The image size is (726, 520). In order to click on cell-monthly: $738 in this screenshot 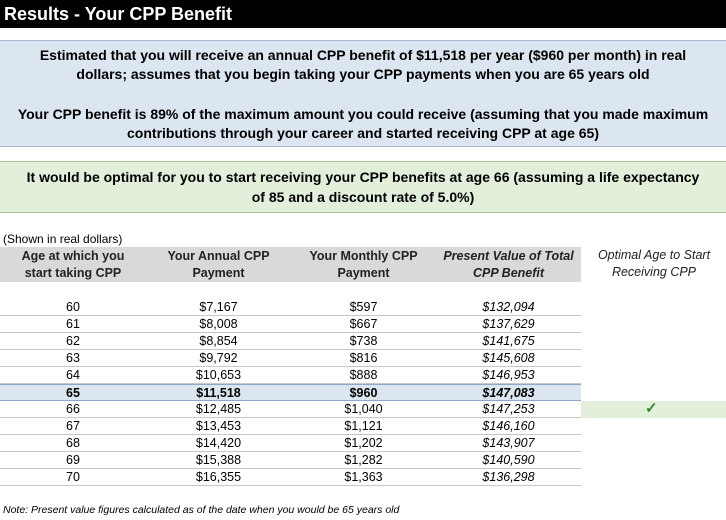, I will do `click(363, 341)`.